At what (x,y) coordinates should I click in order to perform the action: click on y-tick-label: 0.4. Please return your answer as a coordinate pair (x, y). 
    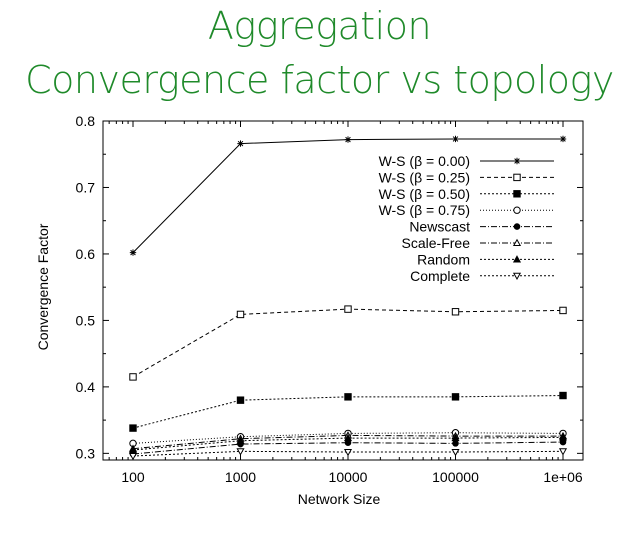
    Looking at the image, I should click on (86, 387).